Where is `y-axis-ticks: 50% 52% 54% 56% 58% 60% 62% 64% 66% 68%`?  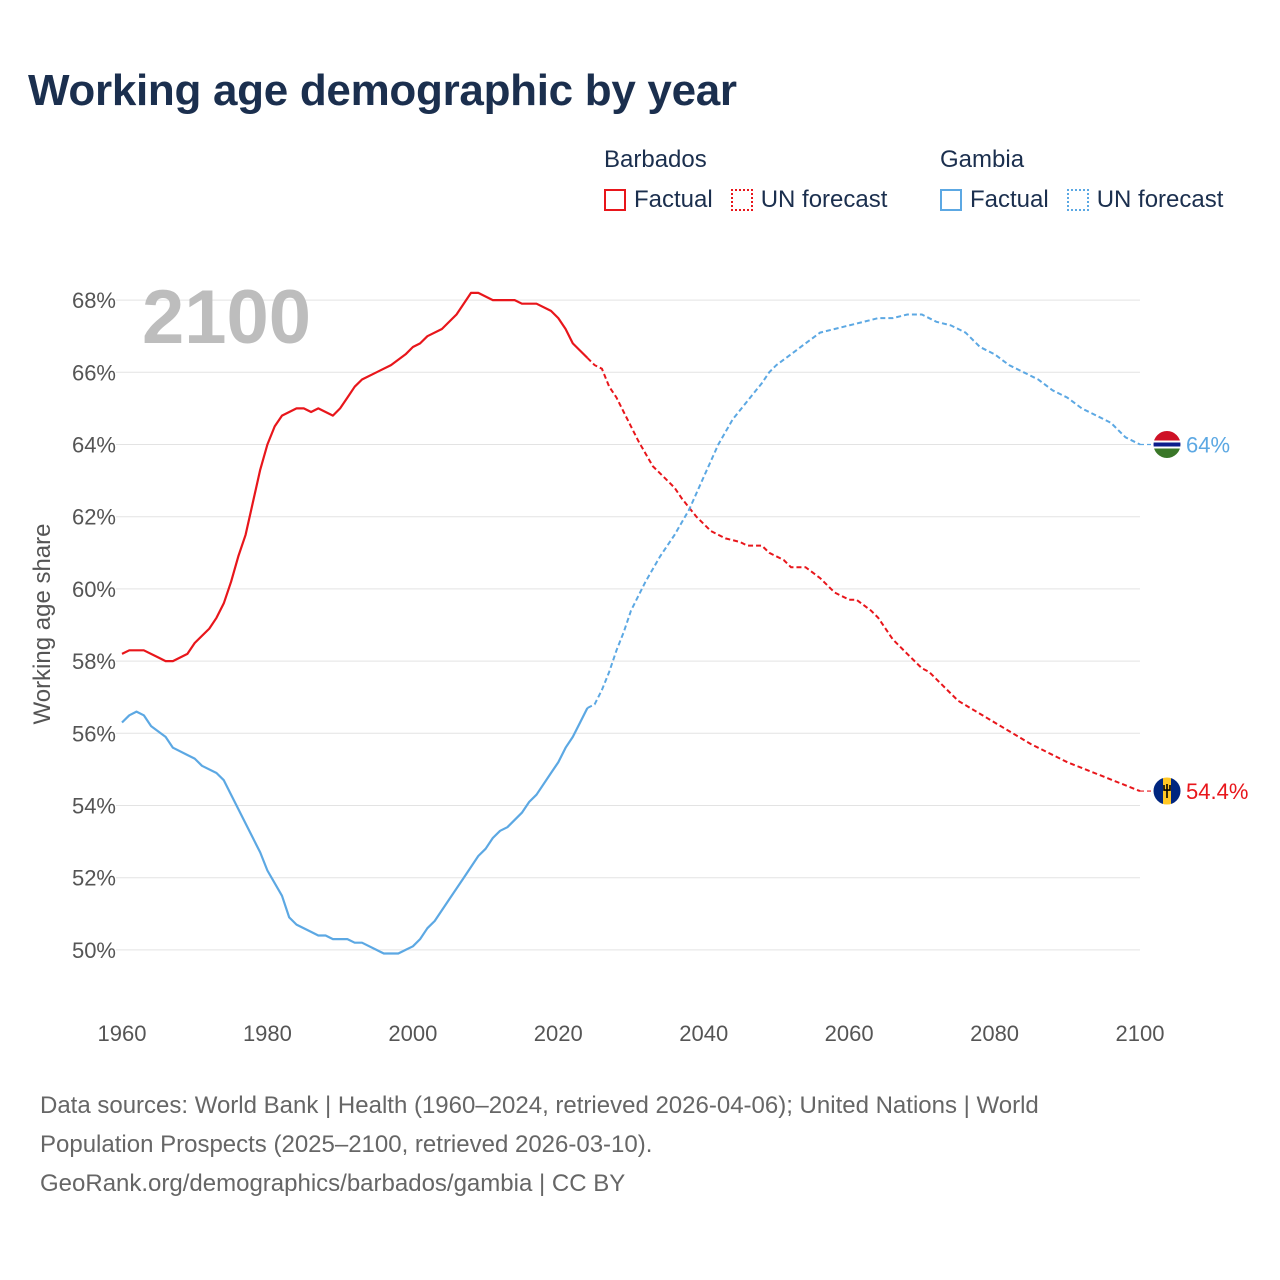
y-axis-ticks: 50% 52% 54% 56% 58% 60% 62% 64% 66% 68% is located at coordinates (94, 625).